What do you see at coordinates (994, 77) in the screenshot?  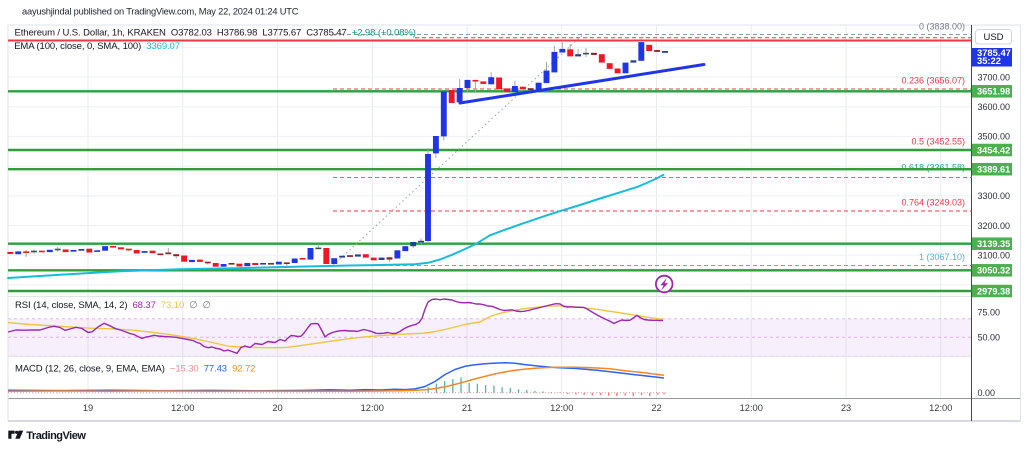 I see `svg-text: 3700.00` at bounding box center [994, 77].